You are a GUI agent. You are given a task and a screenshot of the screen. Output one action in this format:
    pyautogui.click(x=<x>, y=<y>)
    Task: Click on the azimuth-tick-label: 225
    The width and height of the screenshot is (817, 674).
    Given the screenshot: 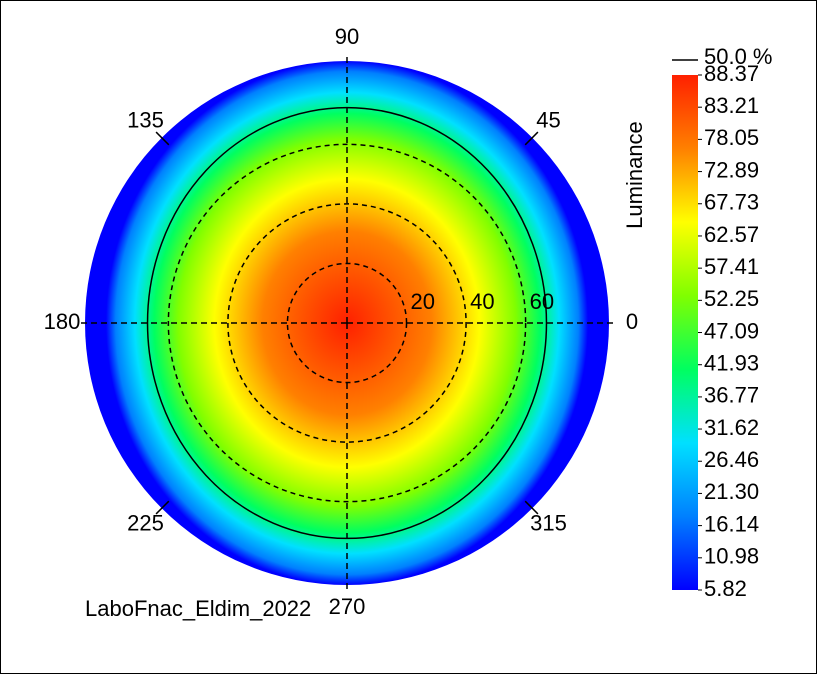 What is the action you would take?
    pyautogui.click(x=145, y=522)
    